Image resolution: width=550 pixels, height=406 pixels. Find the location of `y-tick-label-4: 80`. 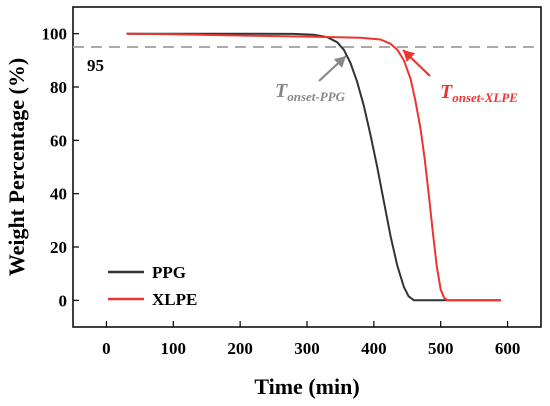

y-tick-label-4: 80 is located at coordinates (58, 87).